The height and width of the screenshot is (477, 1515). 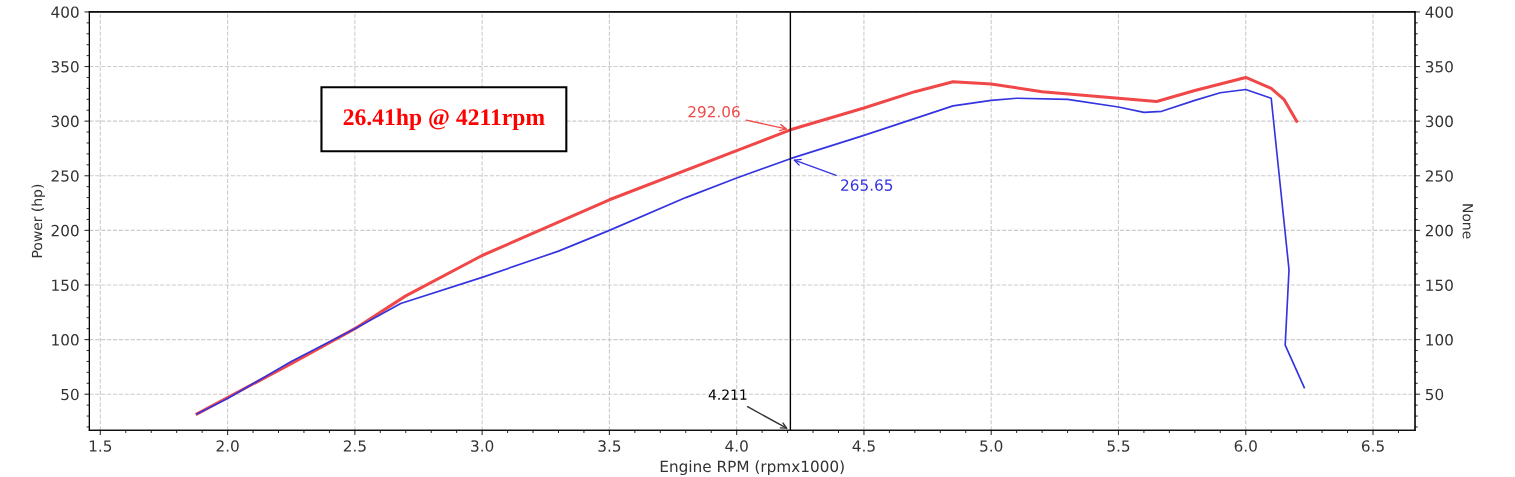 I want to click on y-tick-label: 200, so click(x=65, y=230).